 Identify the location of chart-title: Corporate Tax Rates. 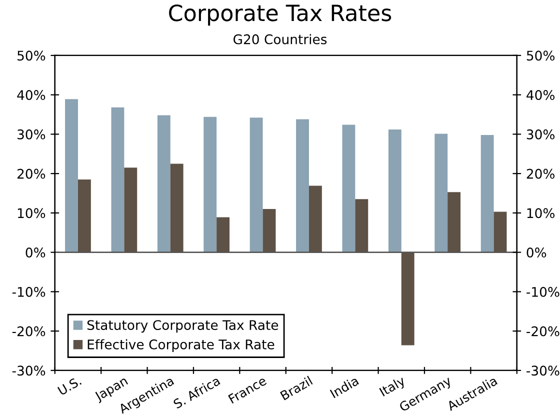
(280, 15).